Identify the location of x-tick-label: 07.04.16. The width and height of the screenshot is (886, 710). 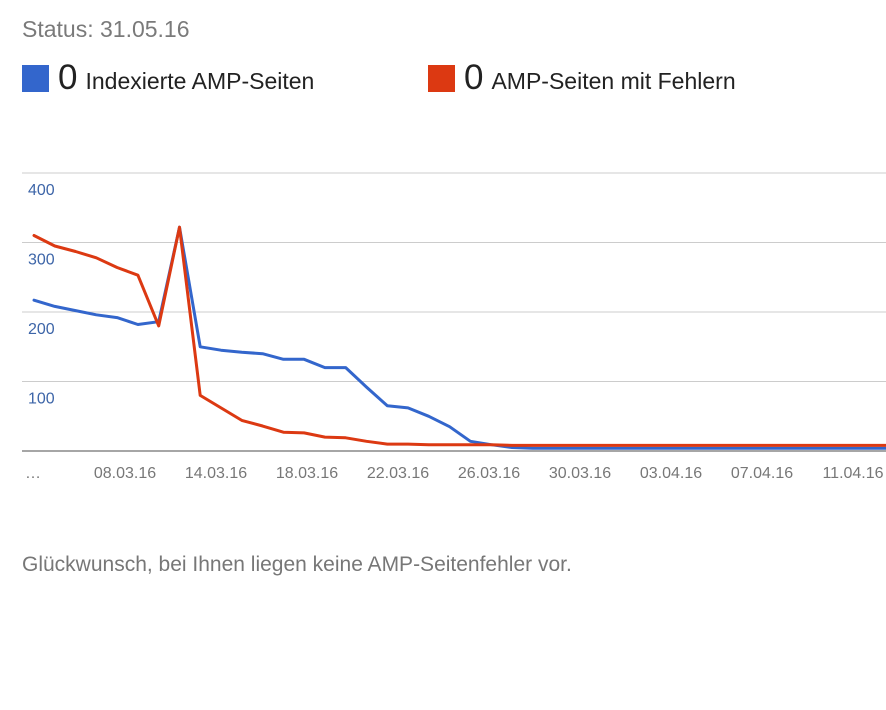
(762, 473).